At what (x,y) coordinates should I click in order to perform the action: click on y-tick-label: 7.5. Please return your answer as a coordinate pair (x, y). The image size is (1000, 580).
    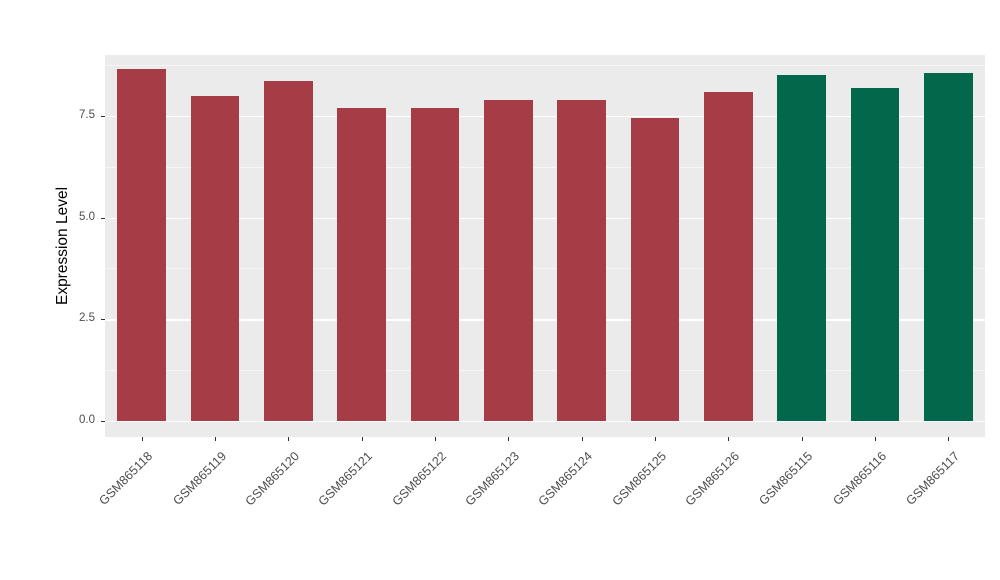
    Looking at the image, I should click on (87, 114).